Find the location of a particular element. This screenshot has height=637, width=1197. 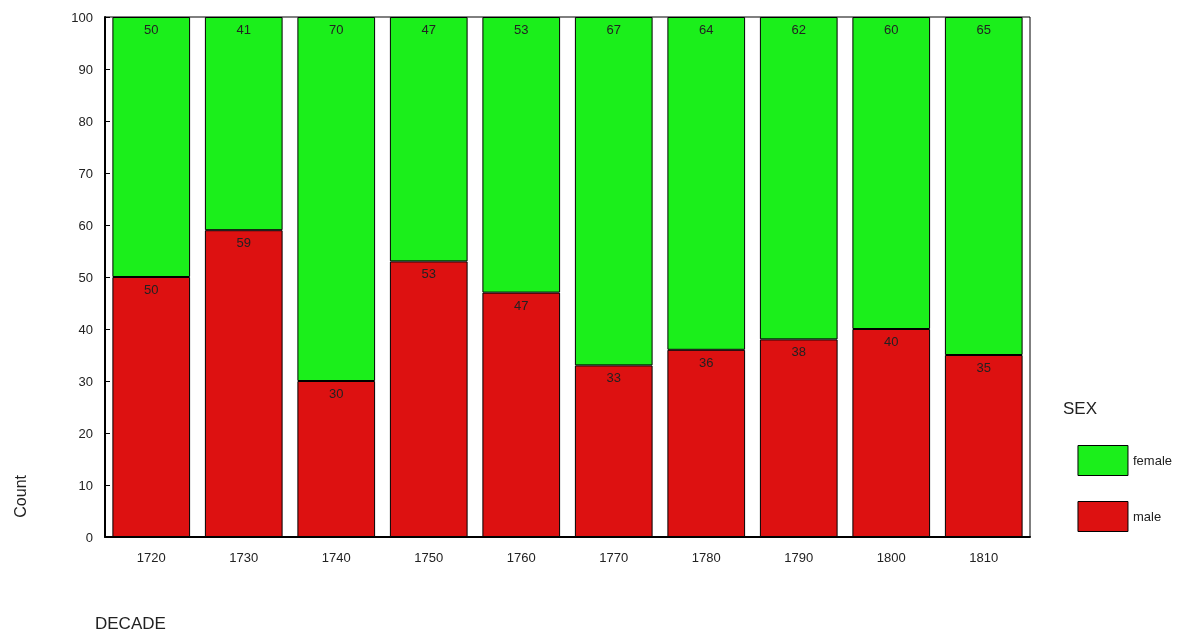

y-tick-label: 100 is located at coordinates (82, 17).